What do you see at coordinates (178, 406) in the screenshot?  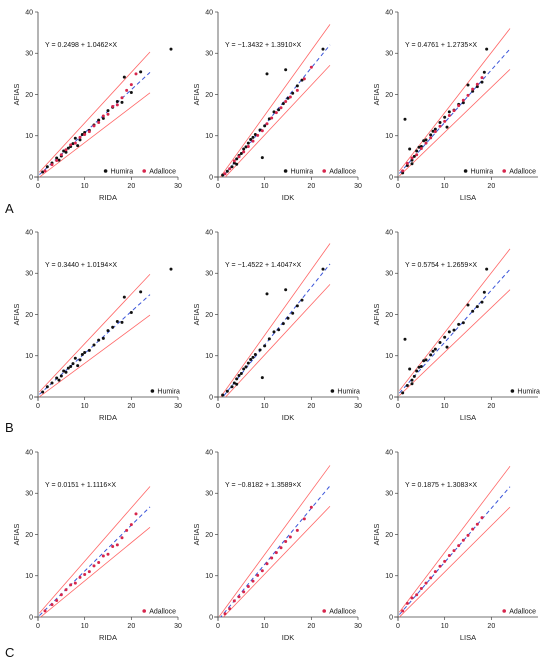 I see `x-tick-label: 30` at bounding box center [178, 406].